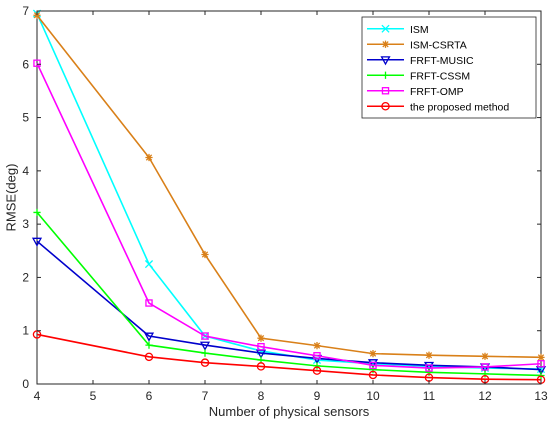 This screenshot has height=429, width=550. I want to click on legend-label: ISM-CSRTA, so click(438, 45).